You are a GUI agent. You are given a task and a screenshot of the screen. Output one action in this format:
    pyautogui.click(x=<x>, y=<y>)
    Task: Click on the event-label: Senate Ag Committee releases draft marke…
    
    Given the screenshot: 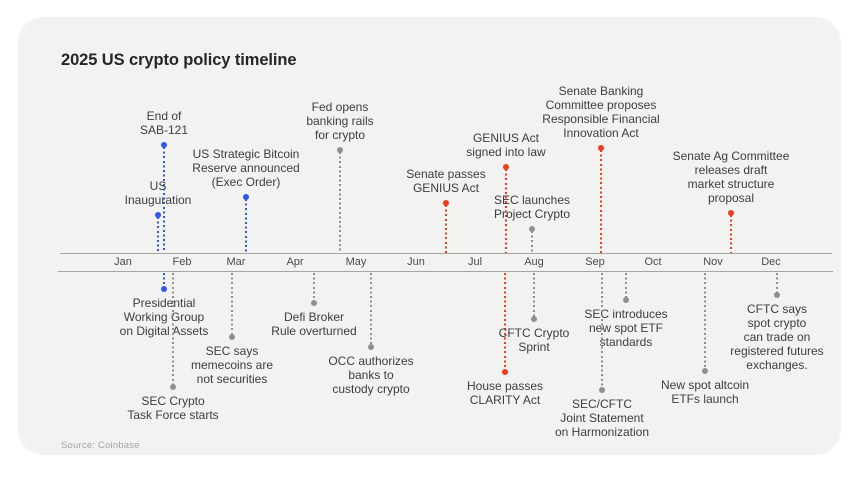 What is the action you would take?
    pyautogui.click(x=731, y=177)
    